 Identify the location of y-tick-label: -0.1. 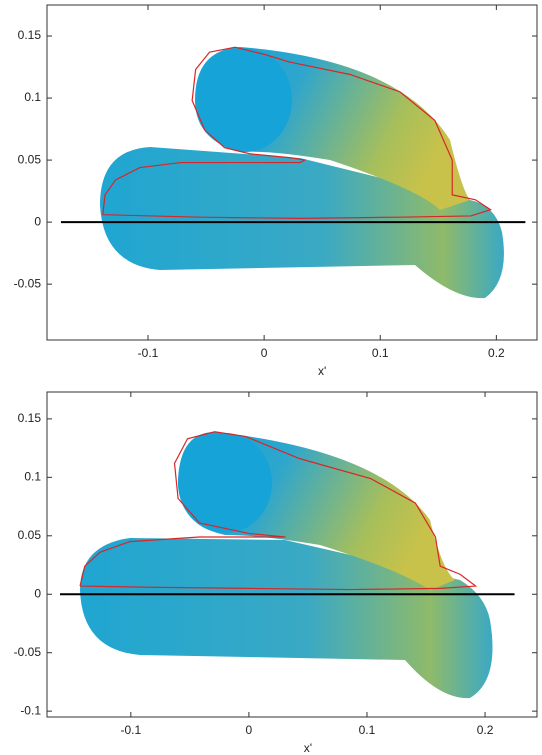
(30, 710).